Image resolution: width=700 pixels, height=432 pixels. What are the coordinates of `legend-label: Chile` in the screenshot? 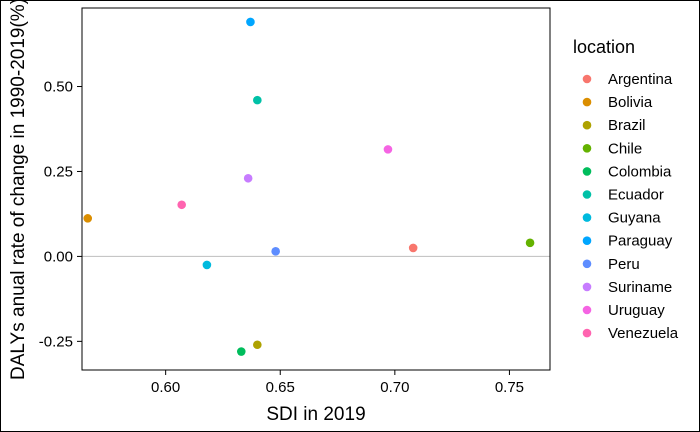 It's located at (625, 148).